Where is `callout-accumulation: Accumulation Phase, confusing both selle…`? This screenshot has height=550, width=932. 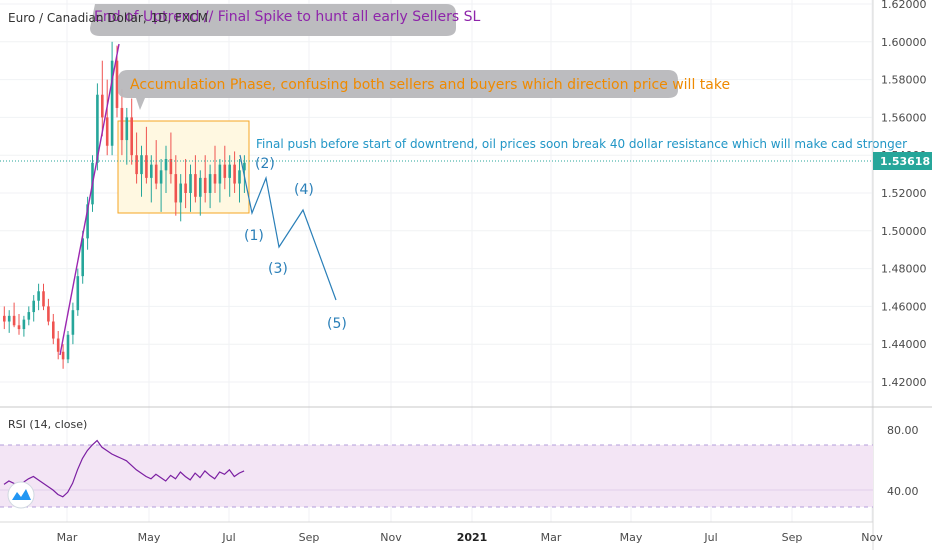
callout-accumulation: Accumulation Phase, confusing both selle… is located at coordinates (424, 90).